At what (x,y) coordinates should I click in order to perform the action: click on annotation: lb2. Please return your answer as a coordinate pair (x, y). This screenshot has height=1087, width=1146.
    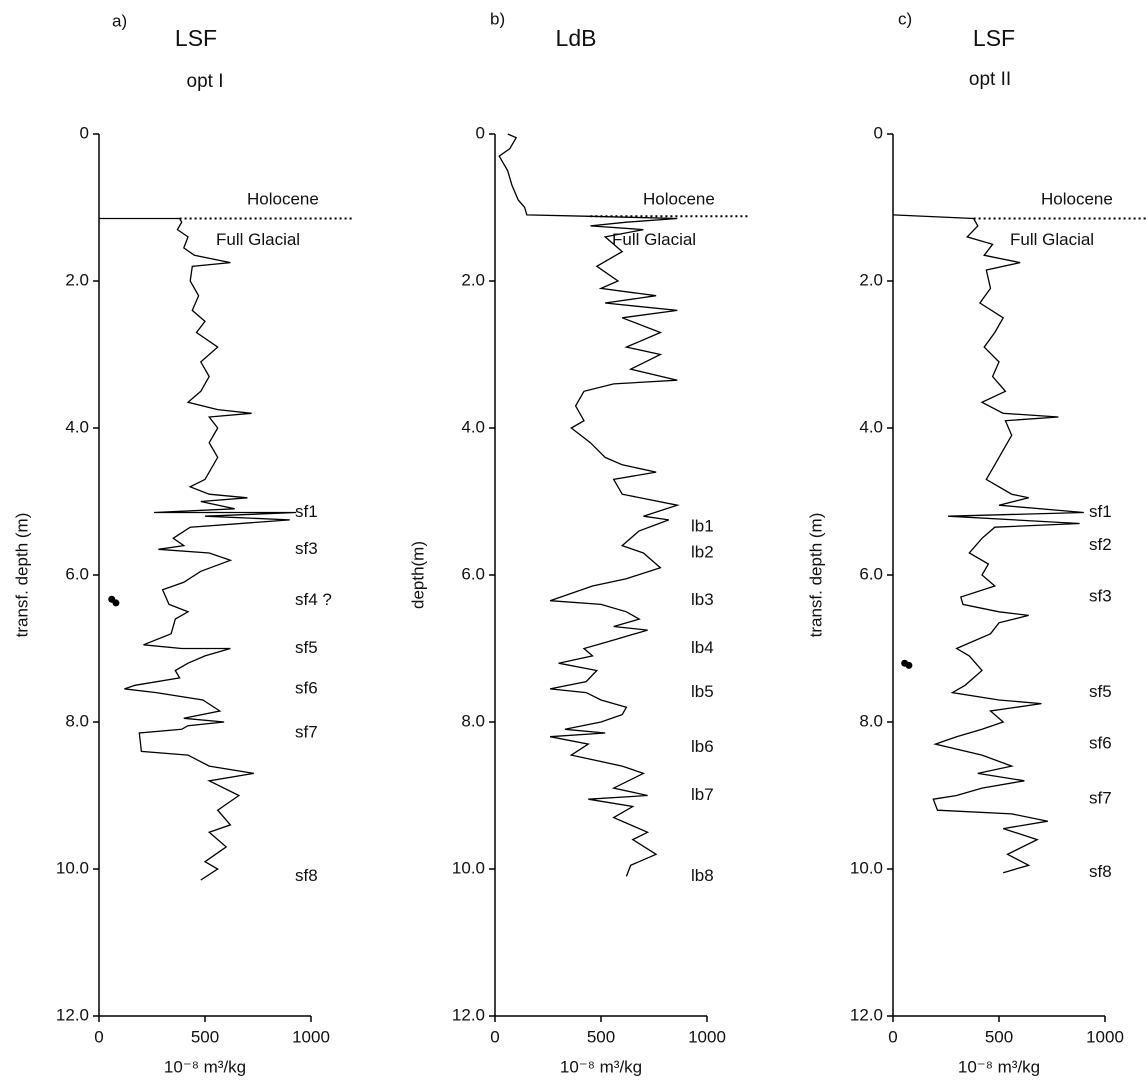
    Looking at the image, I should click on (702, 551).